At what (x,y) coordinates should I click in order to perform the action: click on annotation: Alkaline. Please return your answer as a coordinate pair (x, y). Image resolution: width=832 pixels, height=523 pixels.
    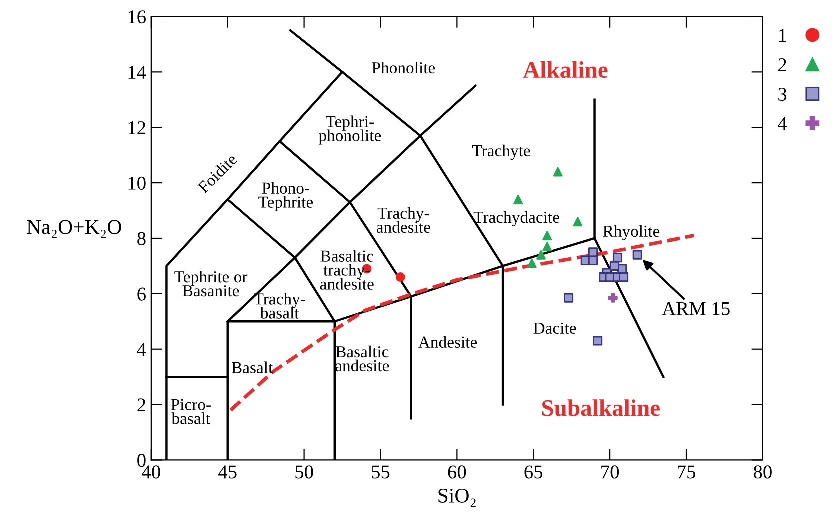
    Looking at the image, I should click on (565, 69).